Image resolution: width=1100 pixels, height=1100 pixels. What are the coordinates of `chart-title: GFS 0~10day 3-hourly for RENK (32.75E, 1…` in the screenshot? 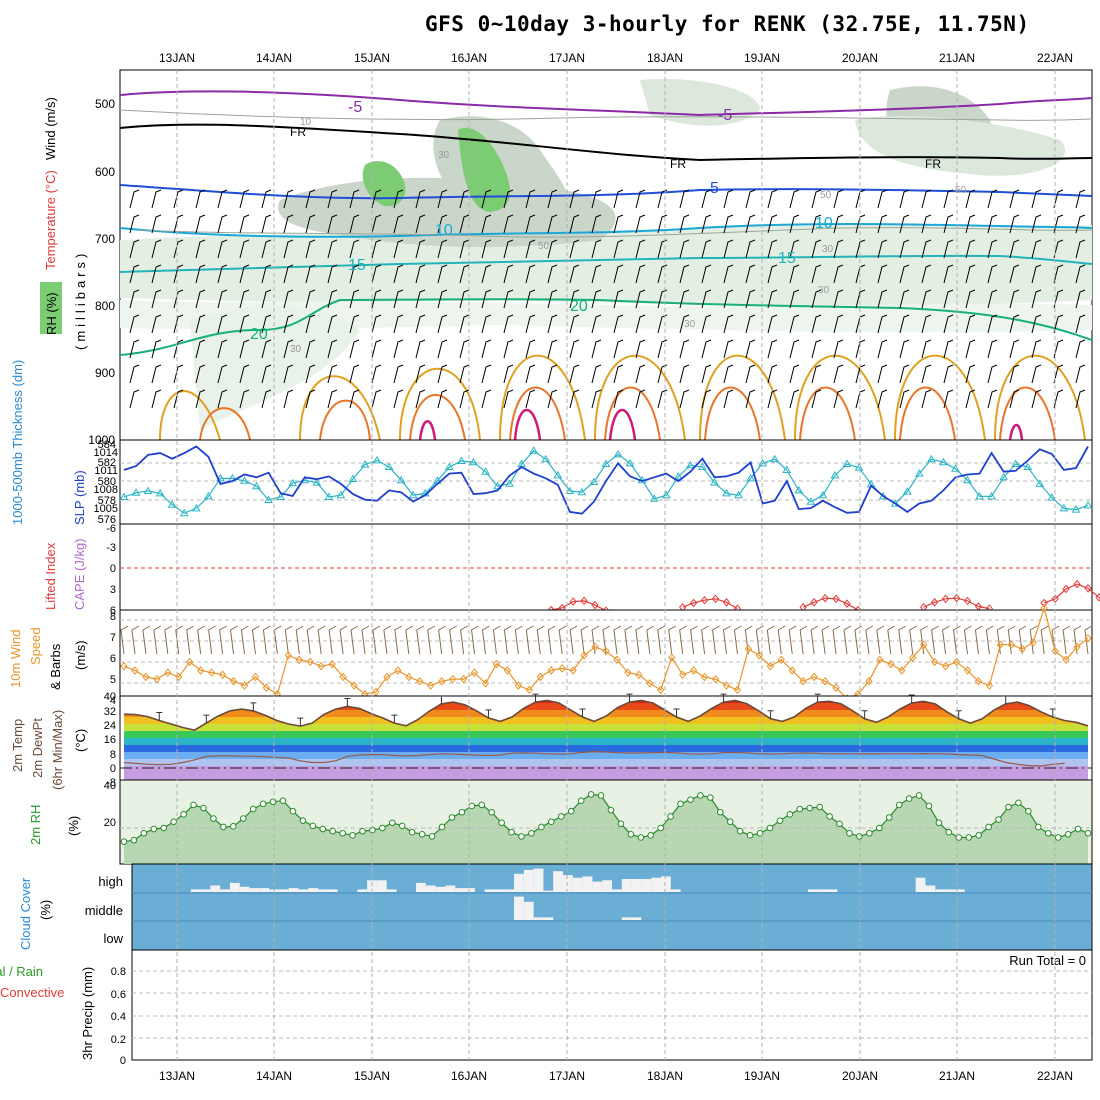 It's located at (727, 24).